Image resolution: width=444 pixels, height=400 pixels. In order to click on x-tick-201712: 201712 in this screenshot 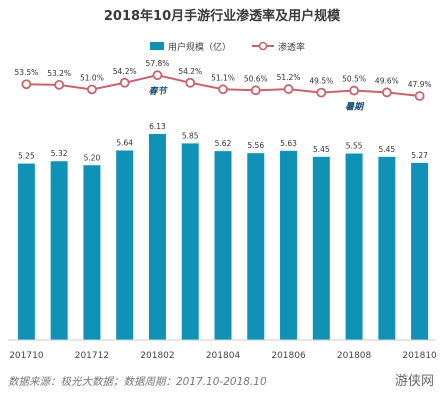, I will do `click(92, 356)`.